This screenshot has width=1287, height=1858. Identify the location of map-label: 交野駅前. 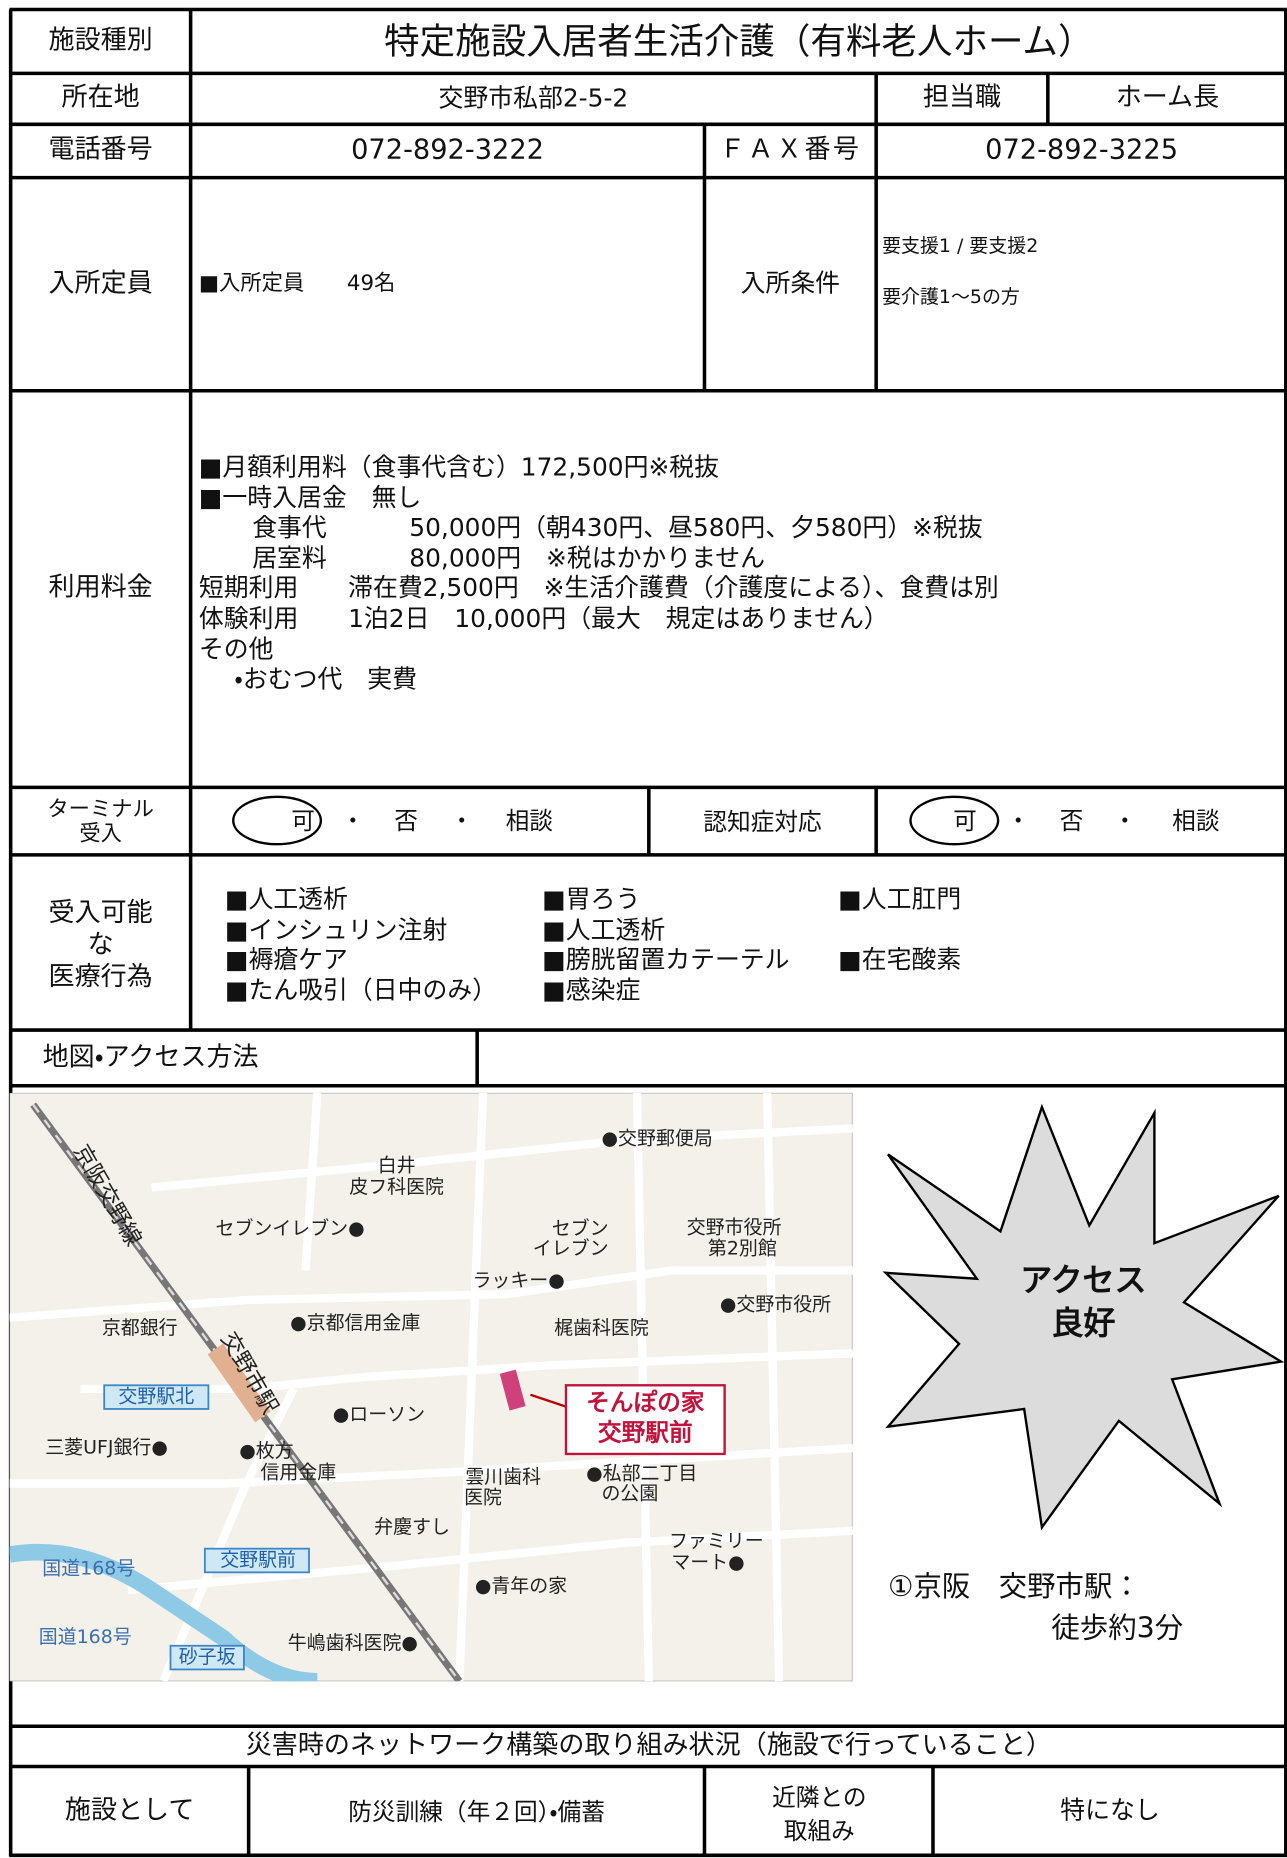
(258, 1560).